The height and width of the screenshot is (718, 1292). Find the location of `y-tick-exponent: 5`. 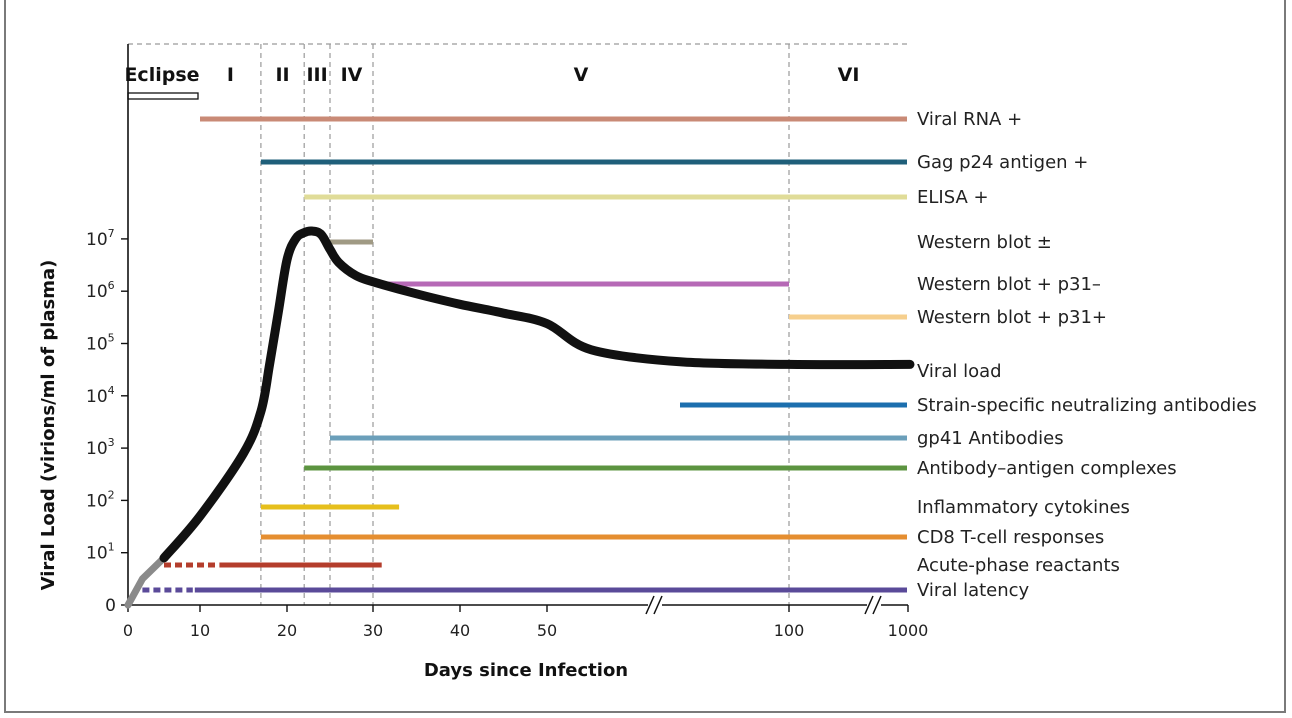

y-tick-exponent: 5 is located at coordinates (111, 338).